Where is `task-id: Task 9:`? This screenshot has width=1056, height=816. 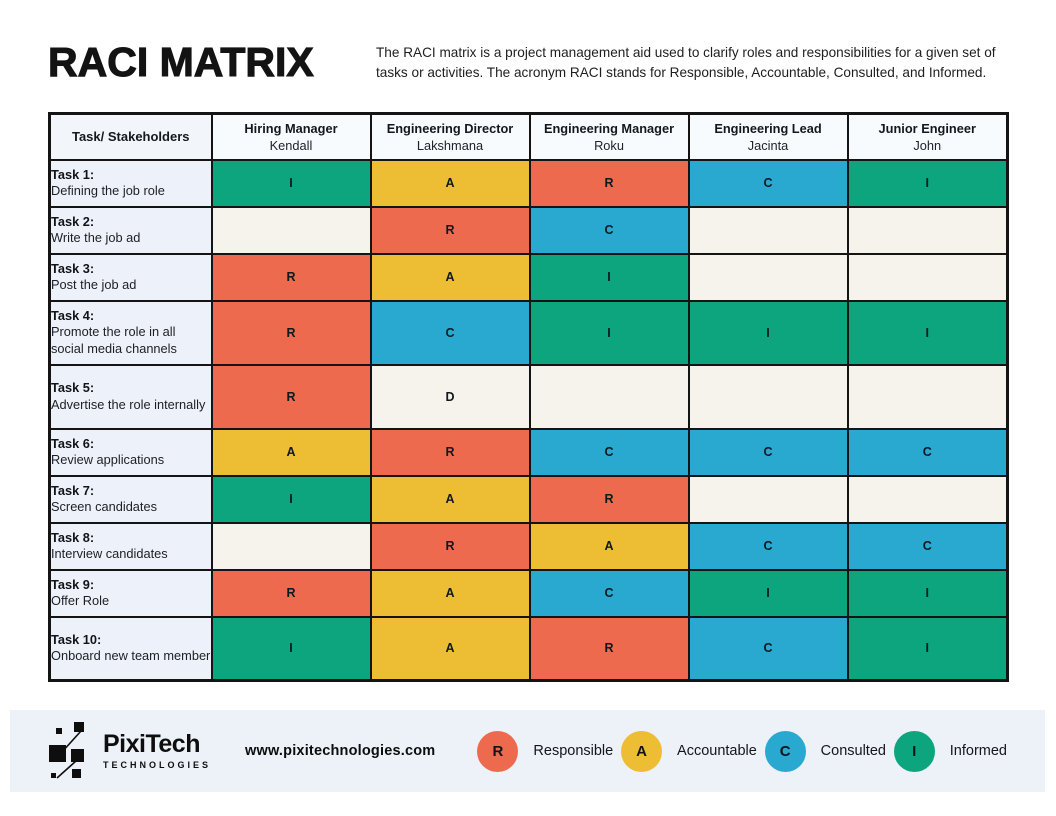 task-id: Task 9: is located at coordinates (73, 584).